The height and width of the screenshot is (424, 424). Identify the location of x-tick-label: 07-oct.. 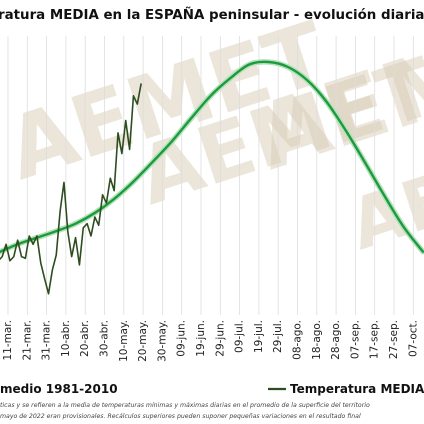
(413, 338).